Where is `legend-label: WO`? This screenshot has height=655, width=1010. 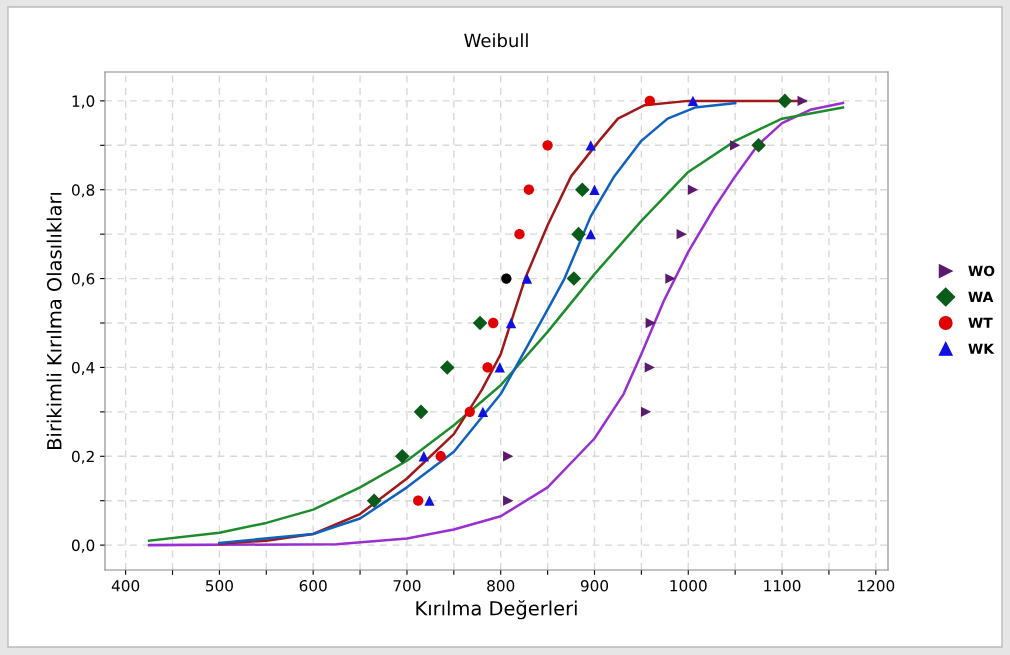
legend-label: WO is located at coordinates (981, 271).